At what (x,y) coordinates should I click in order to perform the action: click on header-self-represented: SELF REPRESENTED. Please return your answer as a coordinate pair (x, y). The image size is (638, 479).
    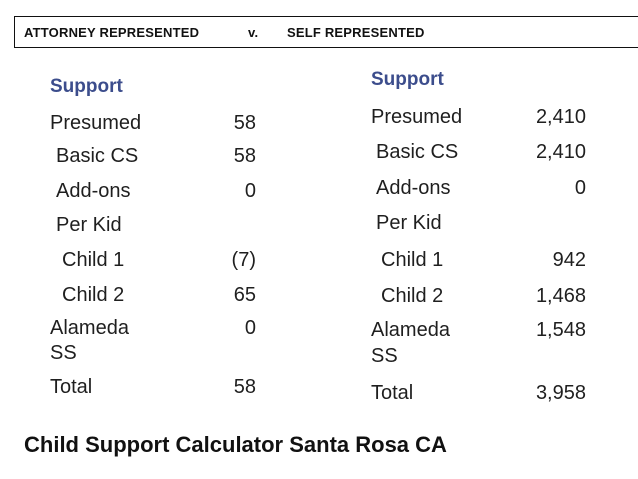
    Looking at the image, I should click on (356, 32).